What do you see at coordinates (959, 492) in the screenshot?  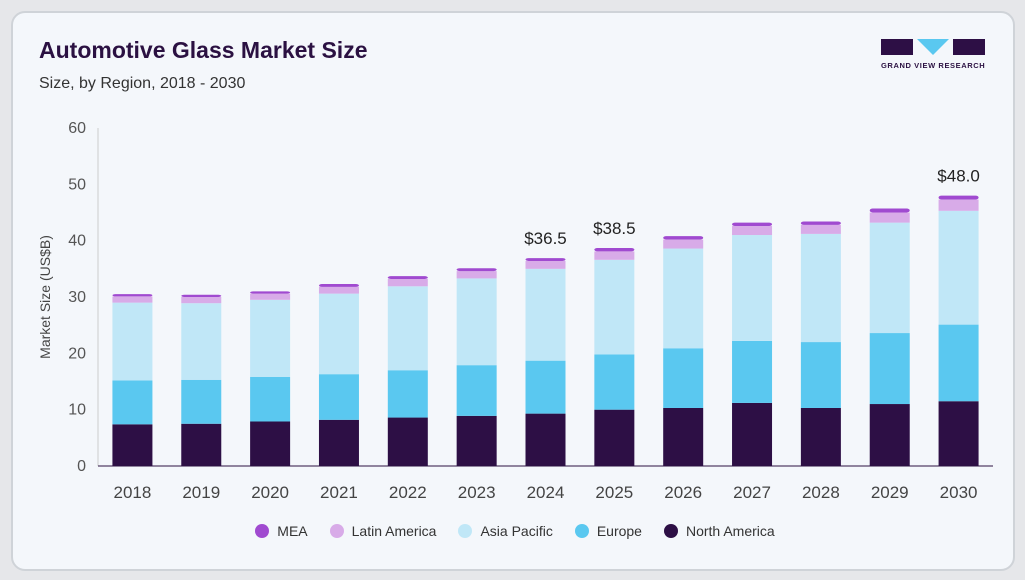 I see `x-tick-label: 2030` at bounding box center [959, 492].